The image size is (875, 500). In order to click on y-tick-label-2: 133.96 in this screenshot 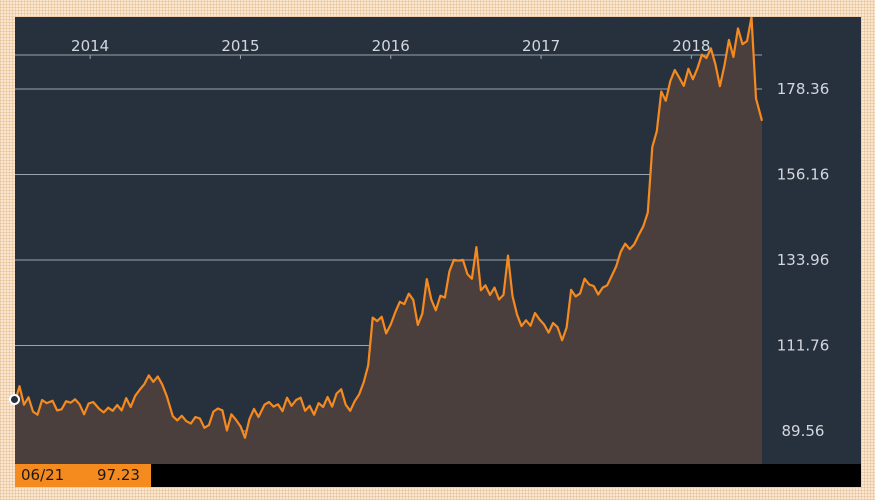, I will do `click(803, 260)`.